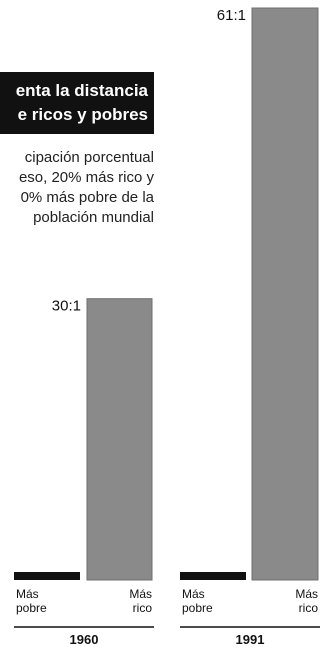 This screenshot has width=324, height=654. Describe the element at coordinates (231, 15) in the screenshot. I see `ratio-label-1991: 61:1` at that location.